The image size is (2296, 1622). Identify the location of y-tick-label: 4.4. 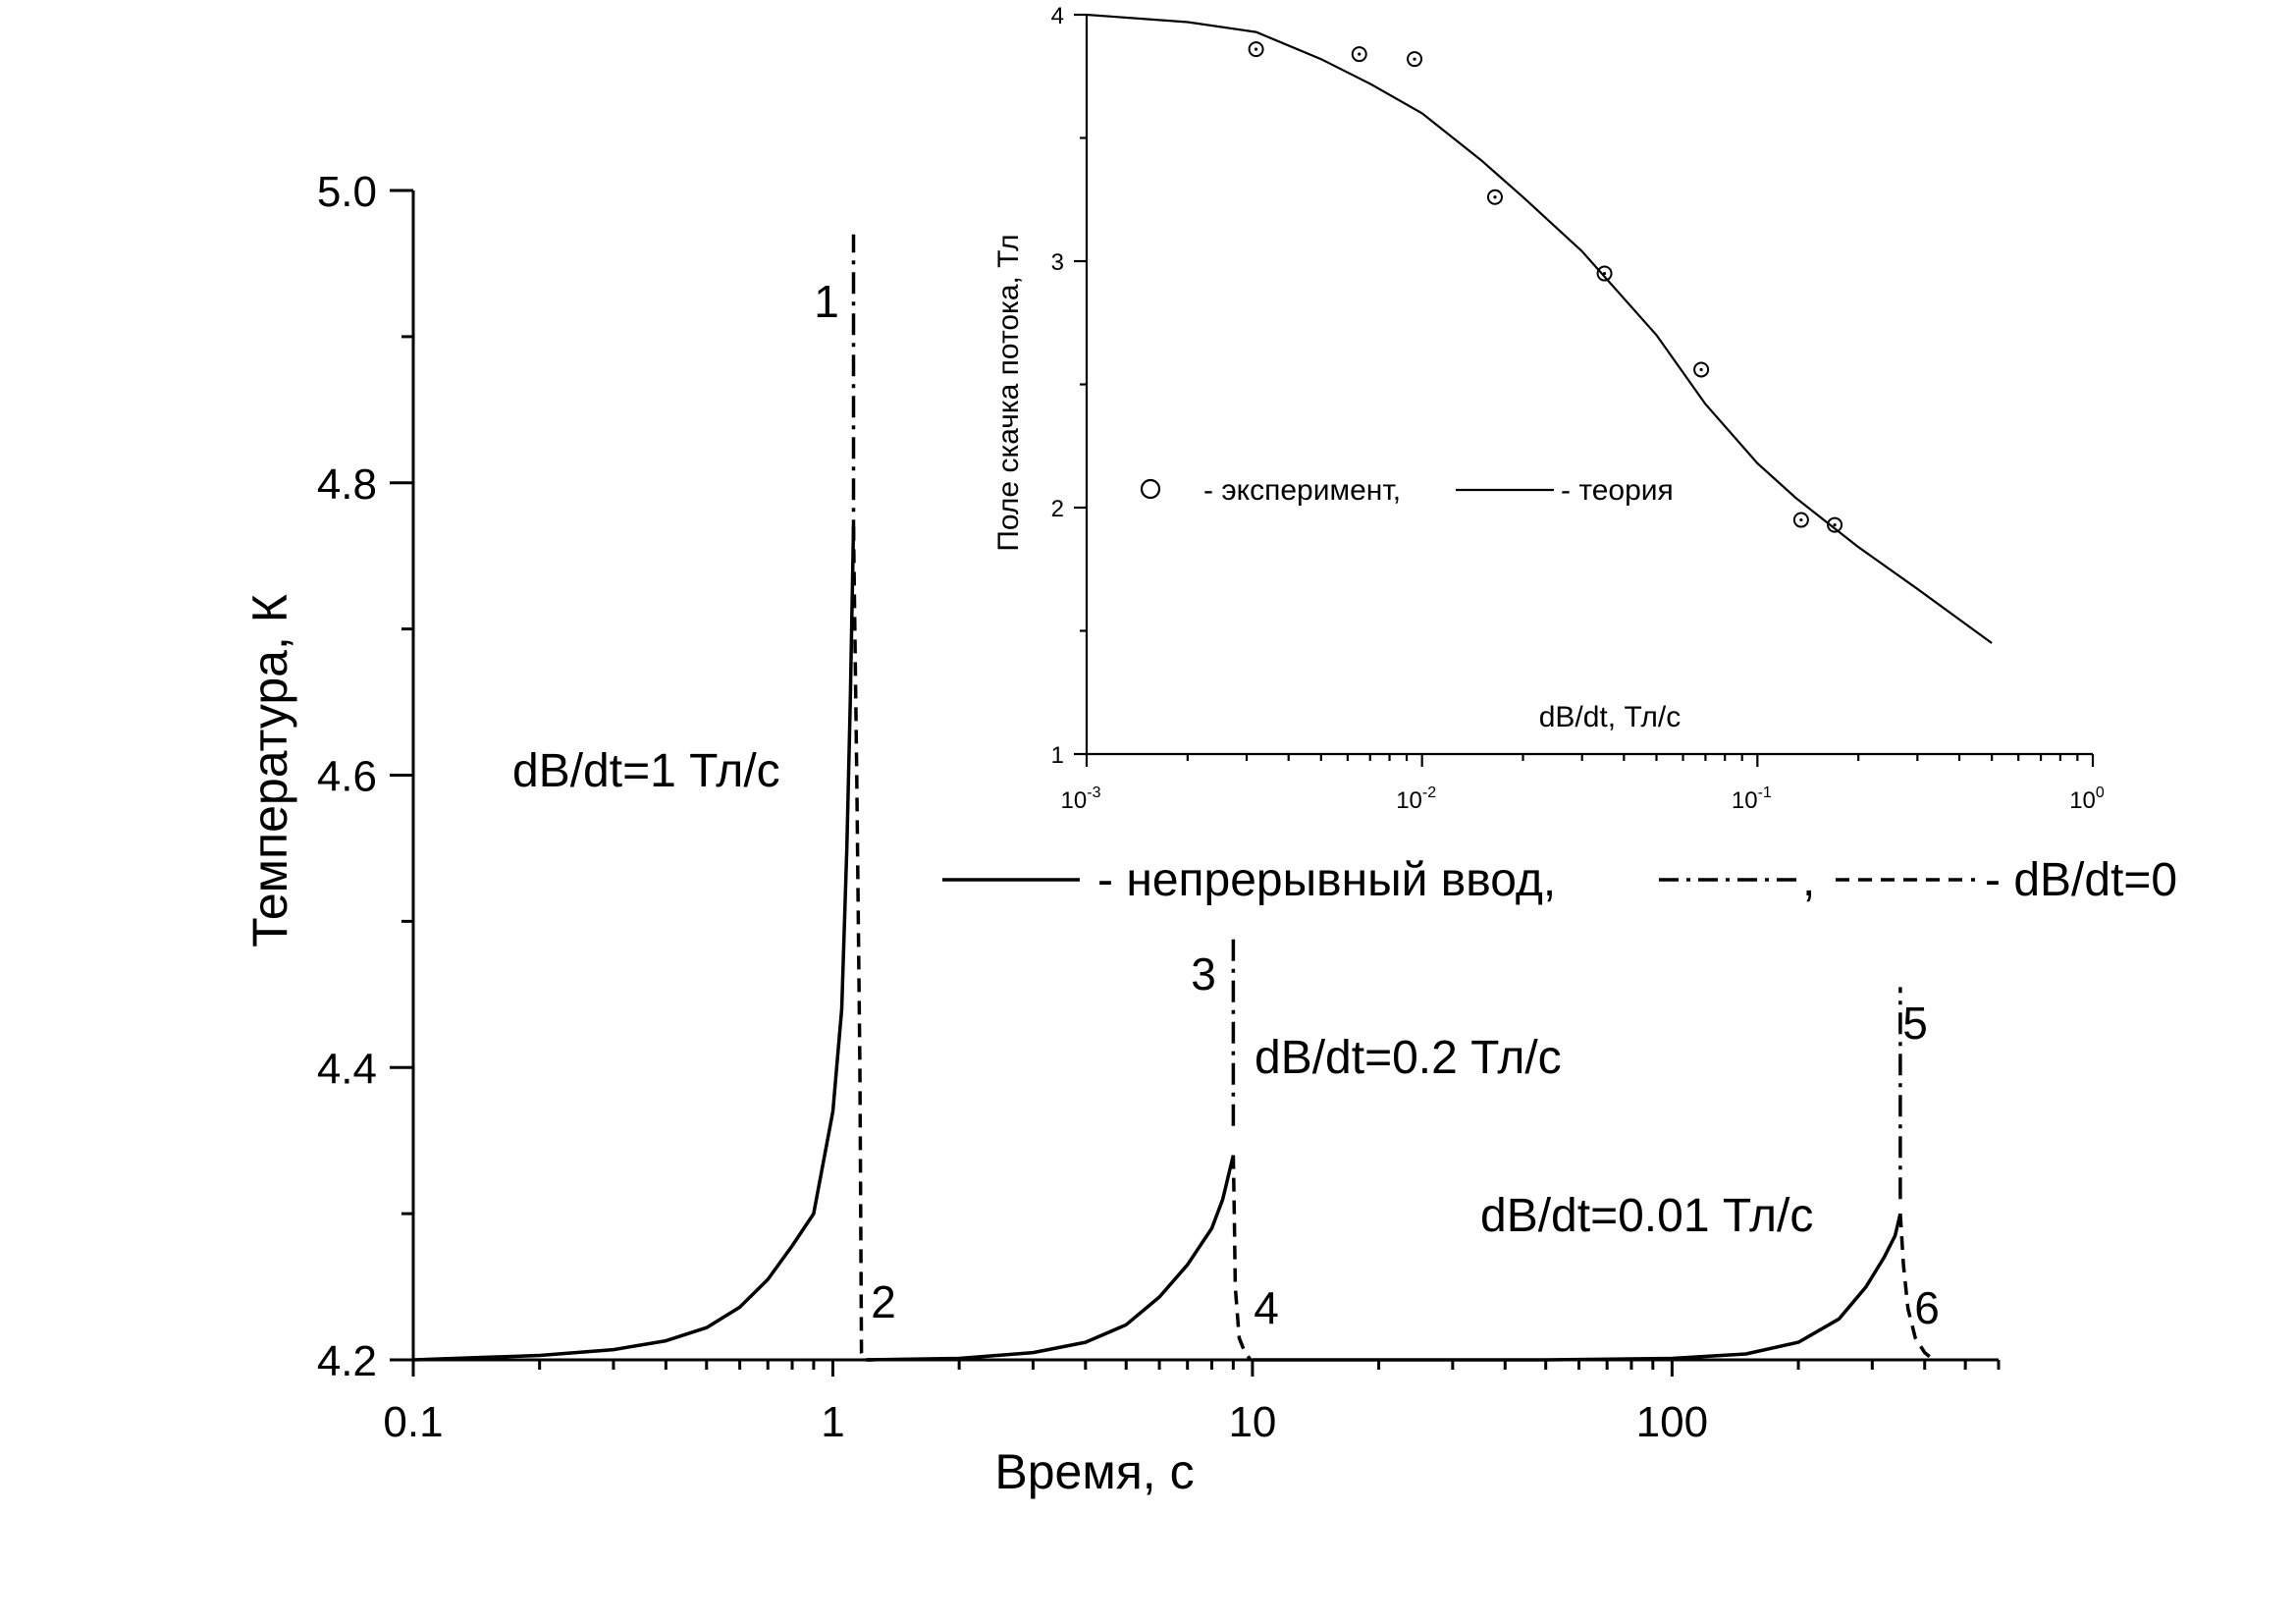
(347, 1069).